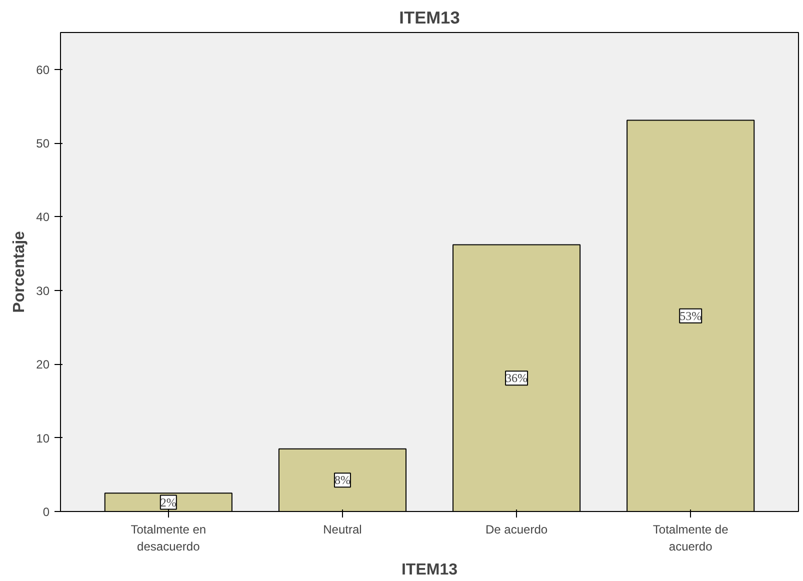 Image resolution: width=803 pixels, height=581 pixels. I want to click on data-label: 8%, so click(342, 480).